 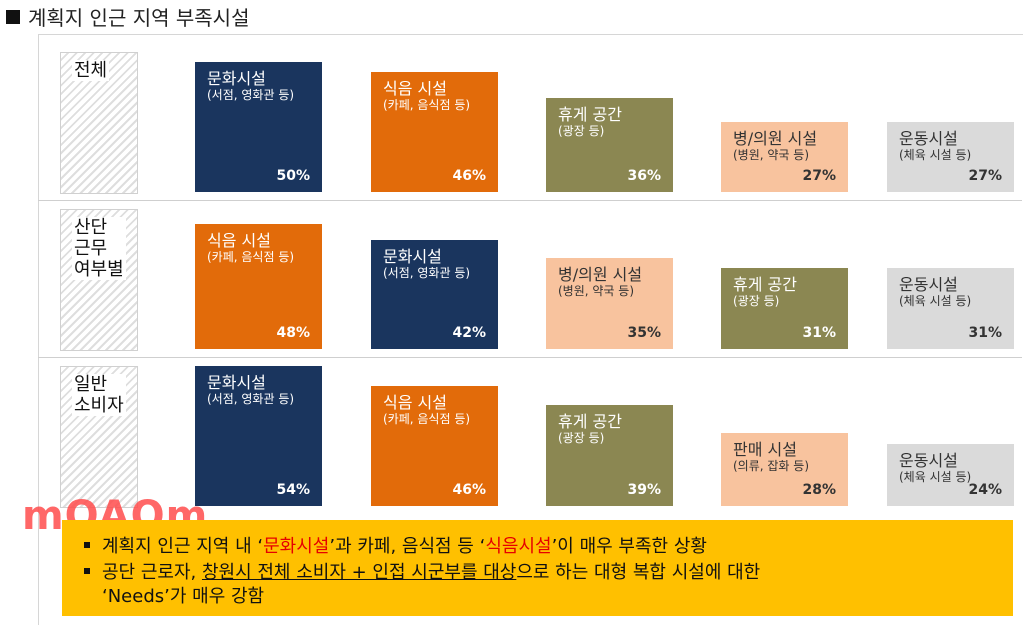 I want to click on bar: 판매 시설 (의류, 잡화 등) 28%, so click(x=784, y=469).